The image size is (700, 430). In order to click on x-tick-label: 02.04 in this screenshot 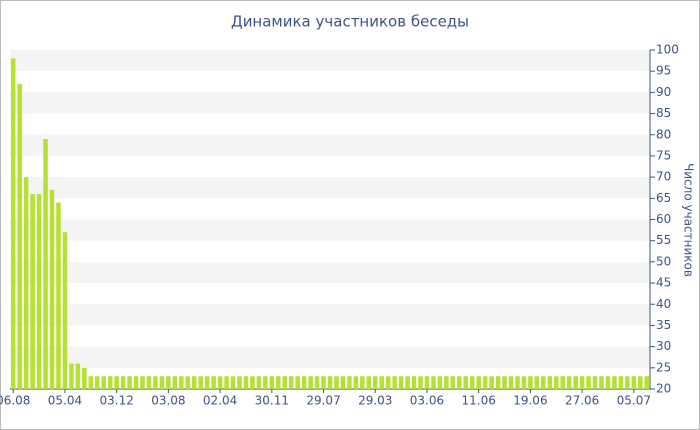, I will do `click(220, 401)`.